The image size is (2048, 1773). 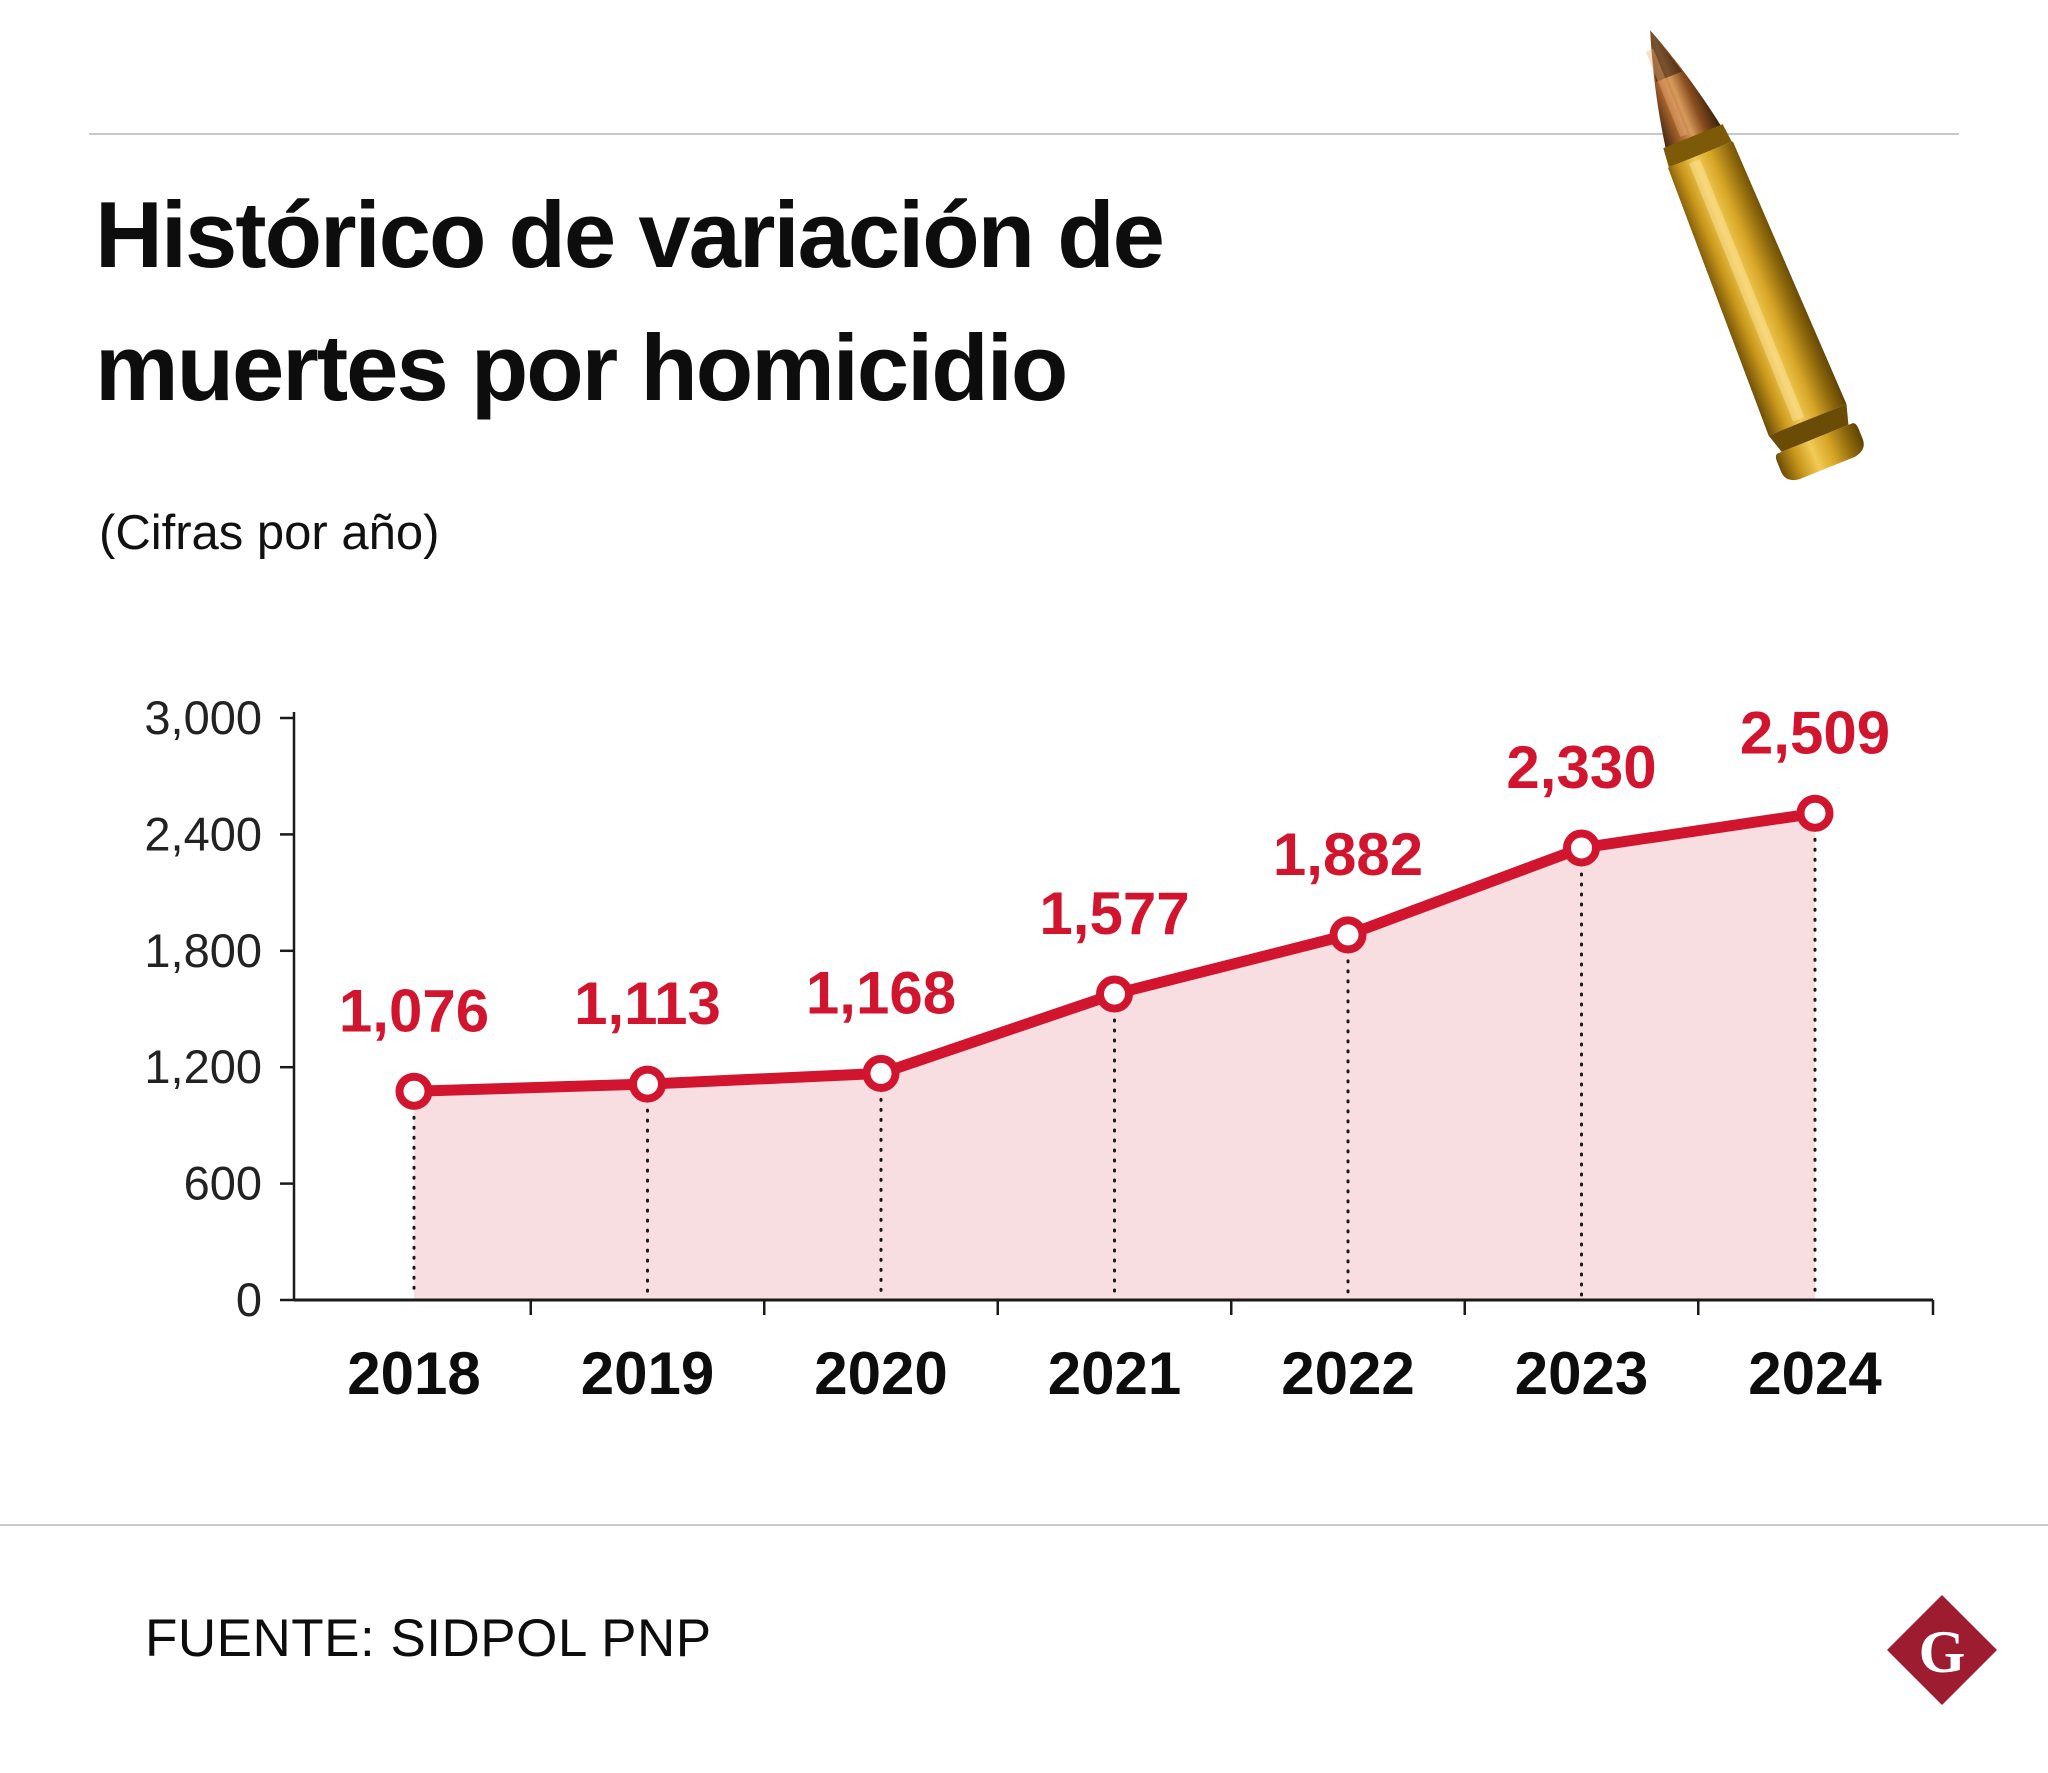 What do you see at coordinates (428, 1638) in the screenshot?
I see `source-text: FUENTE: SIDPOL PNP` at bounding box center [428, 1638].